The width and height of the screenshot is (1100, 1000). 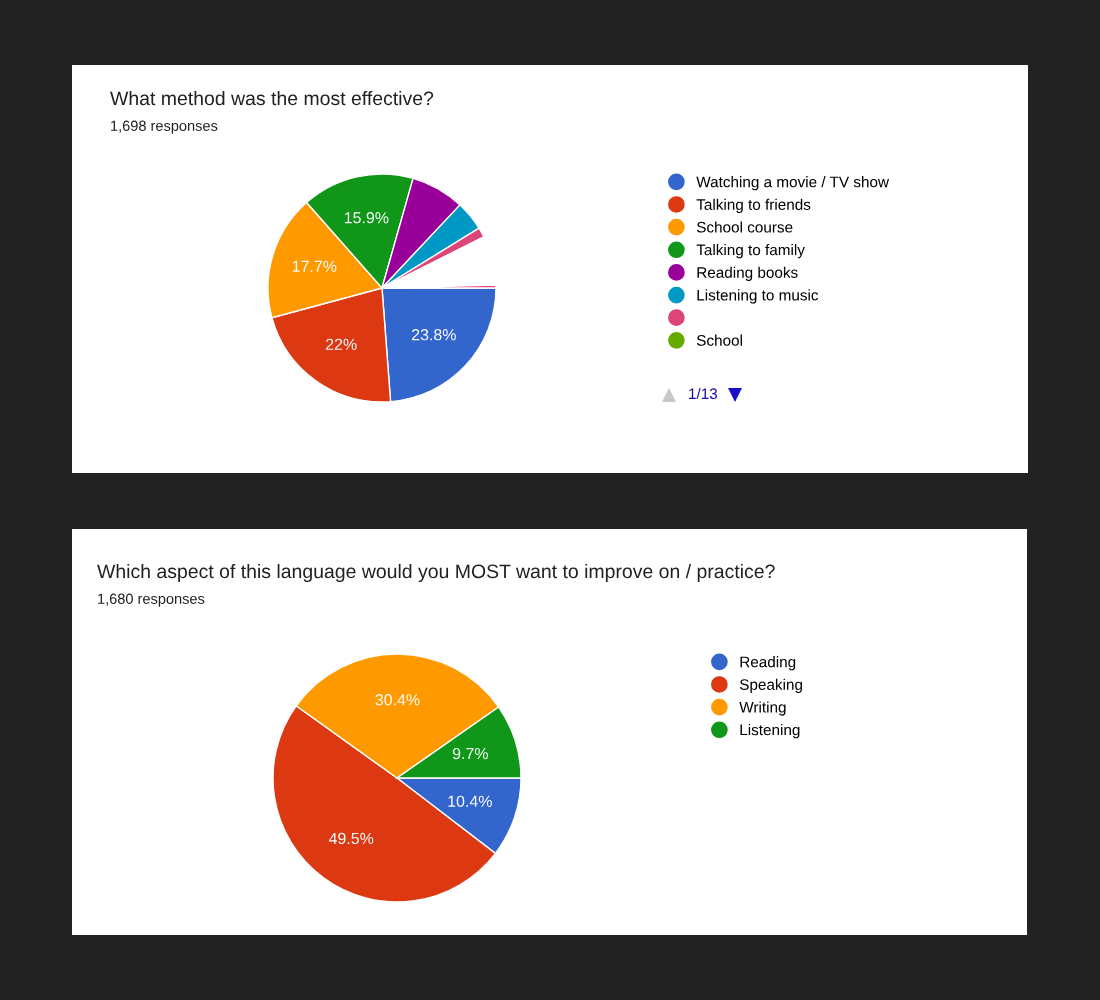 I want to click on legend-label: Speaking, so click(x=770, y=685).